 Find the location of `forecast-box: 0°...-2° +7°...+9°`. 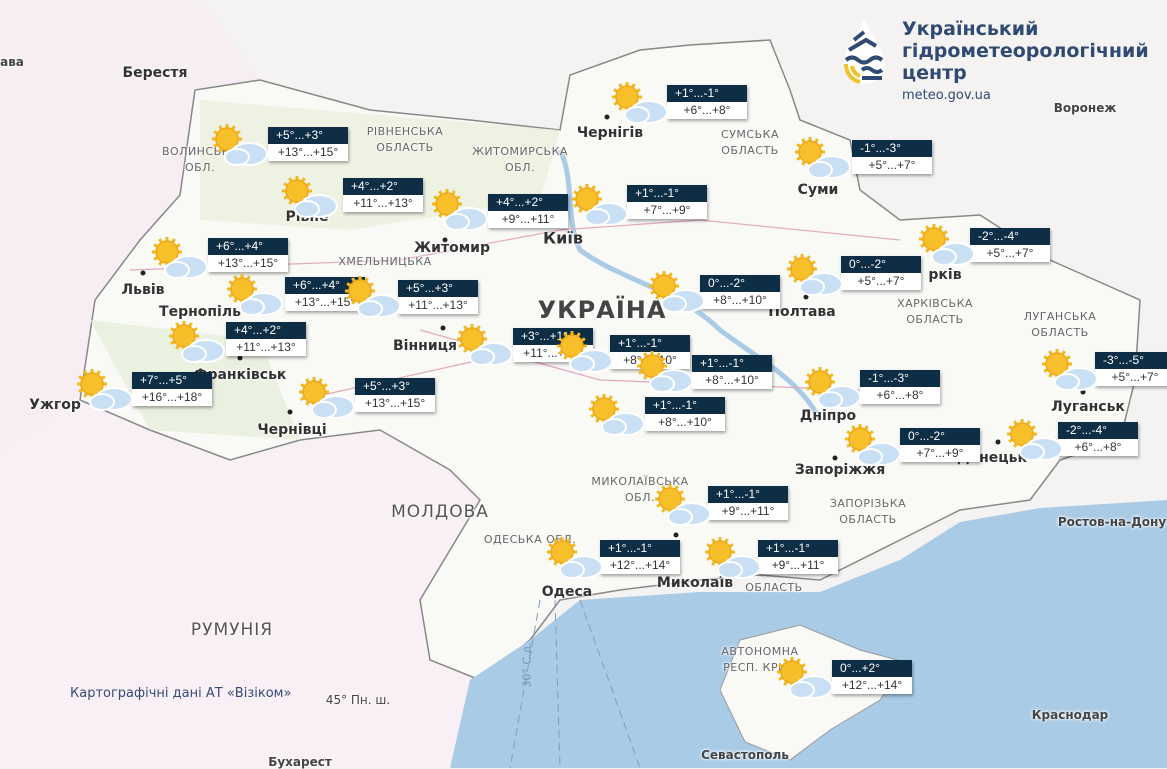

forecast-box: 0°...-2° +7°...+9° is located at coordinates (940, 445).